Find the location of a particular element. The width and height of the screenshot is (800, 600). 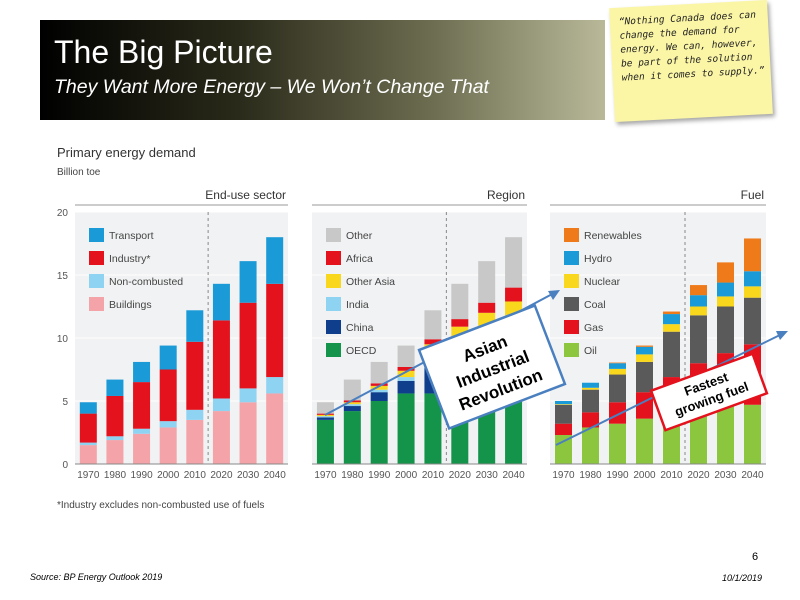

end-use-bar-industry-2040 is located at coordinates (275, 330).